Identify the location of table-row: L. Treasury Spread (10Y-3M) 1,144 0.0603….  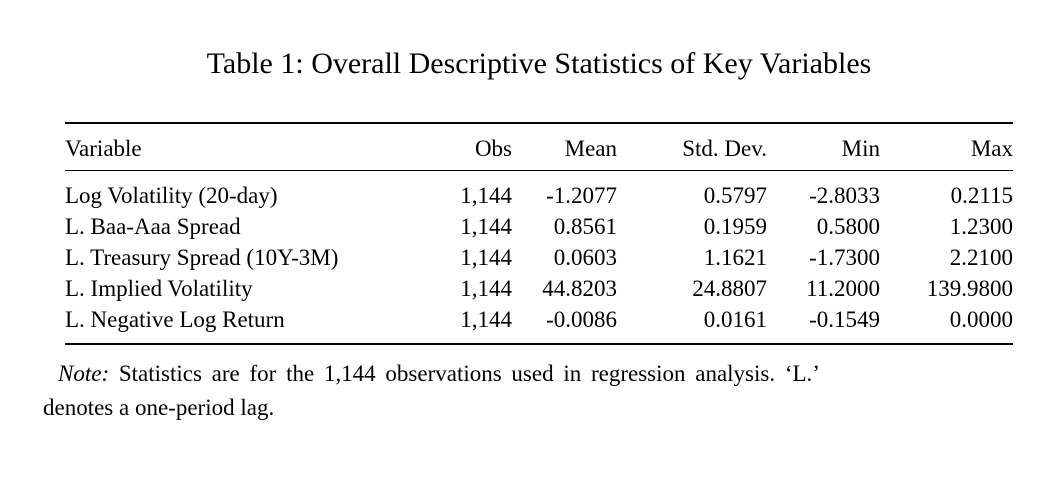
(539, 257).